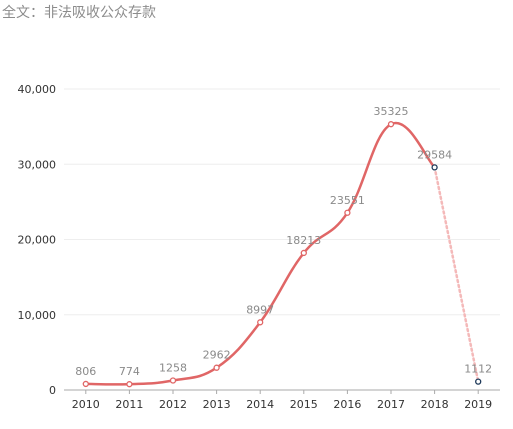 This screenshot has height=429, width=513. I want to click on x-axis: 2010 2011 2012 2013 2014 2015 2016 2017 2018 2019, so click(282, 400).